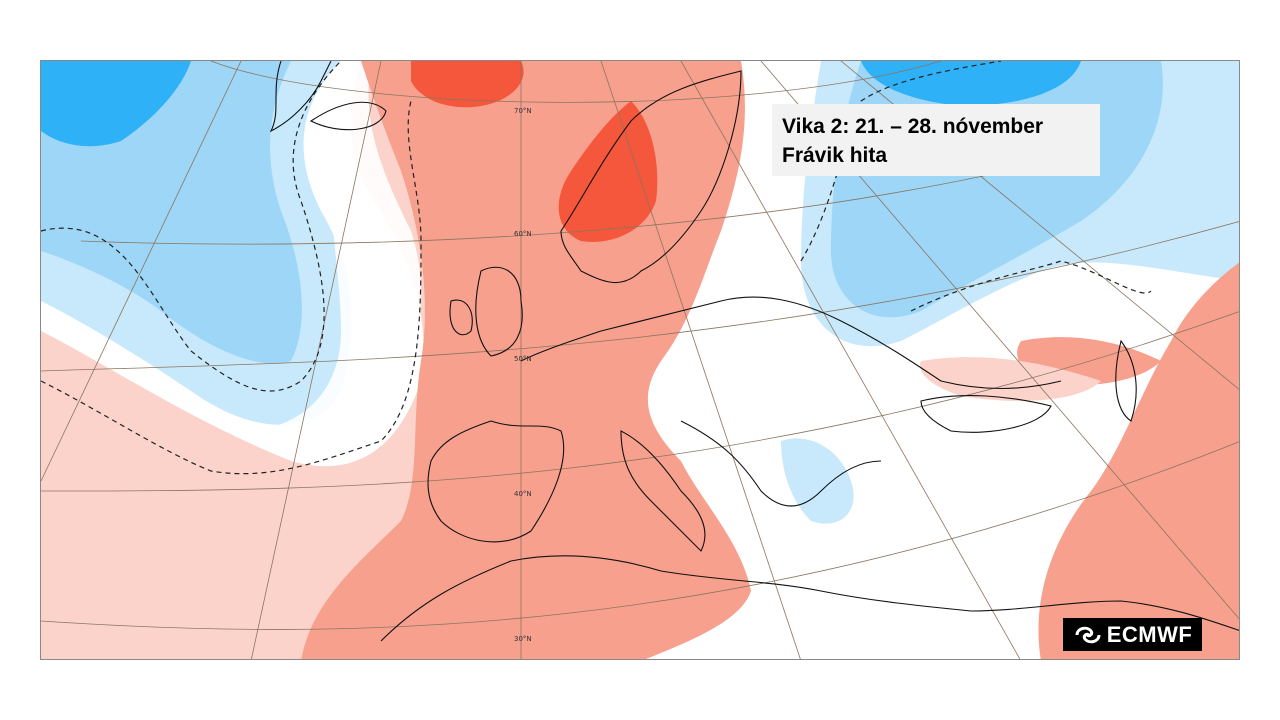 This screenshot has width=1280, height=720. I want to click on coast-greenland, so click(300, 97).